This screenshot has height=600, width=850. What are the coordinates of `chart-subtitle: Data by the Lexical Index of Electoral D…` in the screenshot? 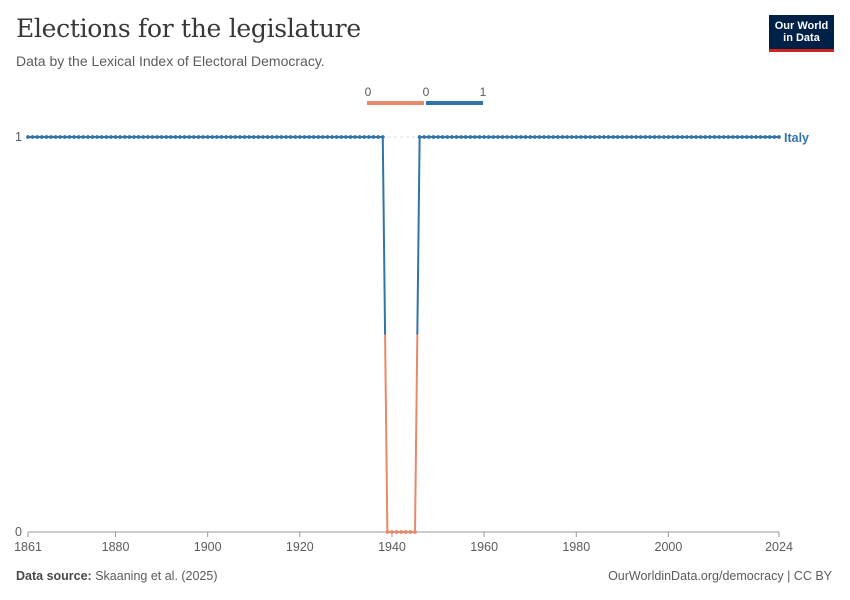 It's located at (170, 61).